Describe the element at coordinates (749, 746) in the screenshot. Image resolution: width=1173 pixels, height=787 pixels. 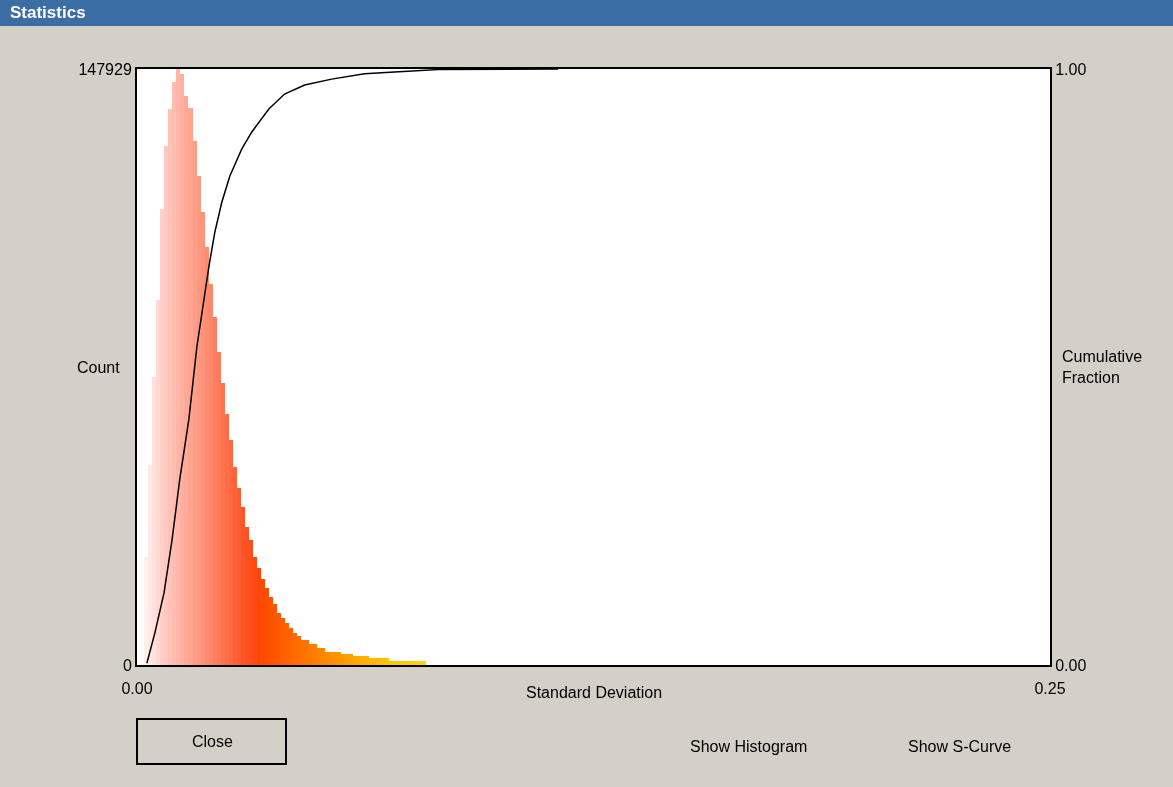
I see `text: Show Histogram` at that location.